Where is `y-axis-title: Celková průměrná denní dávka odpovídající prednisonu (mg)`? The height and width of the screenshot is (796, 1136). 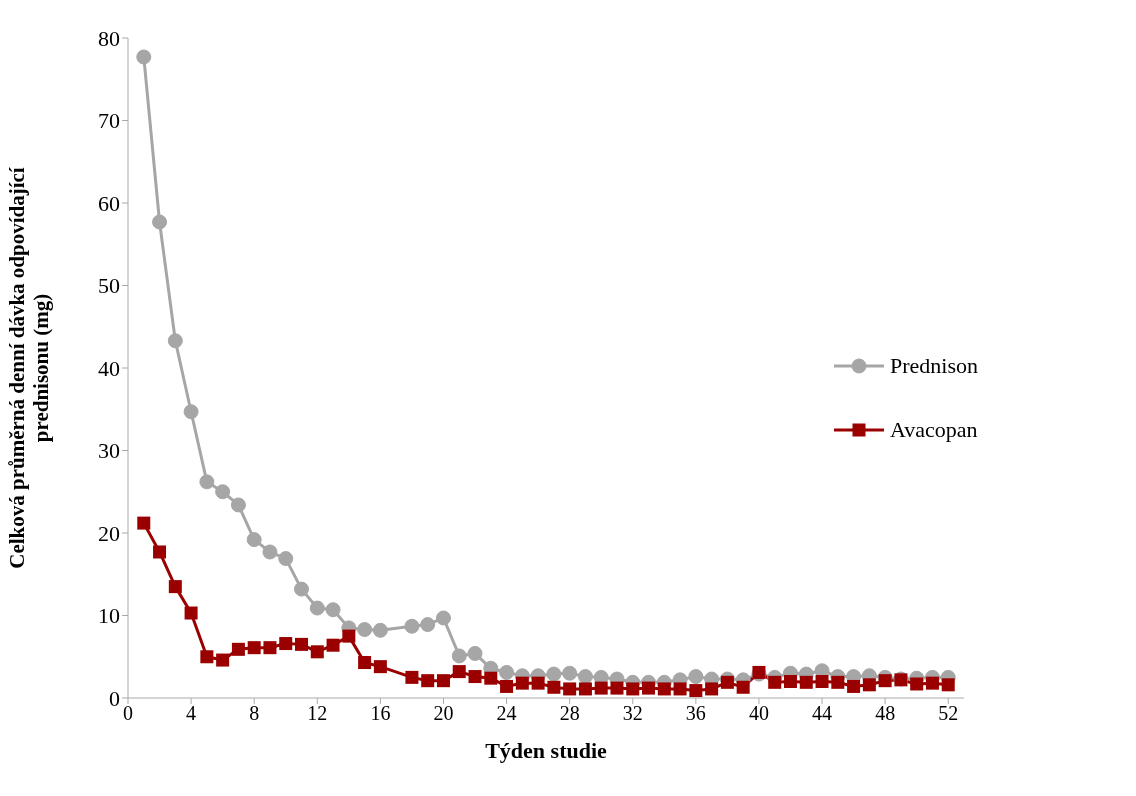 y-axis-title: Celková průměrná denní dávka odpovídající prednisonu (mg) is located at coordinates (29, 367).